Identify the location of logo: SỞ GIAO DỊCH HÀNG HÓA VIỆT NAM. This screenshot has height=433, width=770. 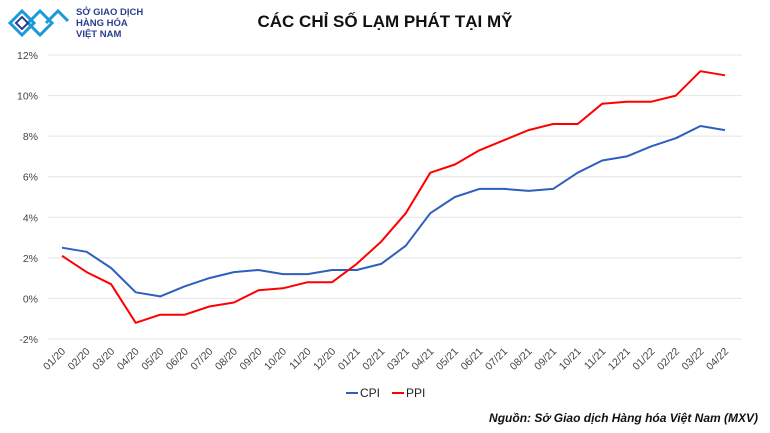
(75, 23).